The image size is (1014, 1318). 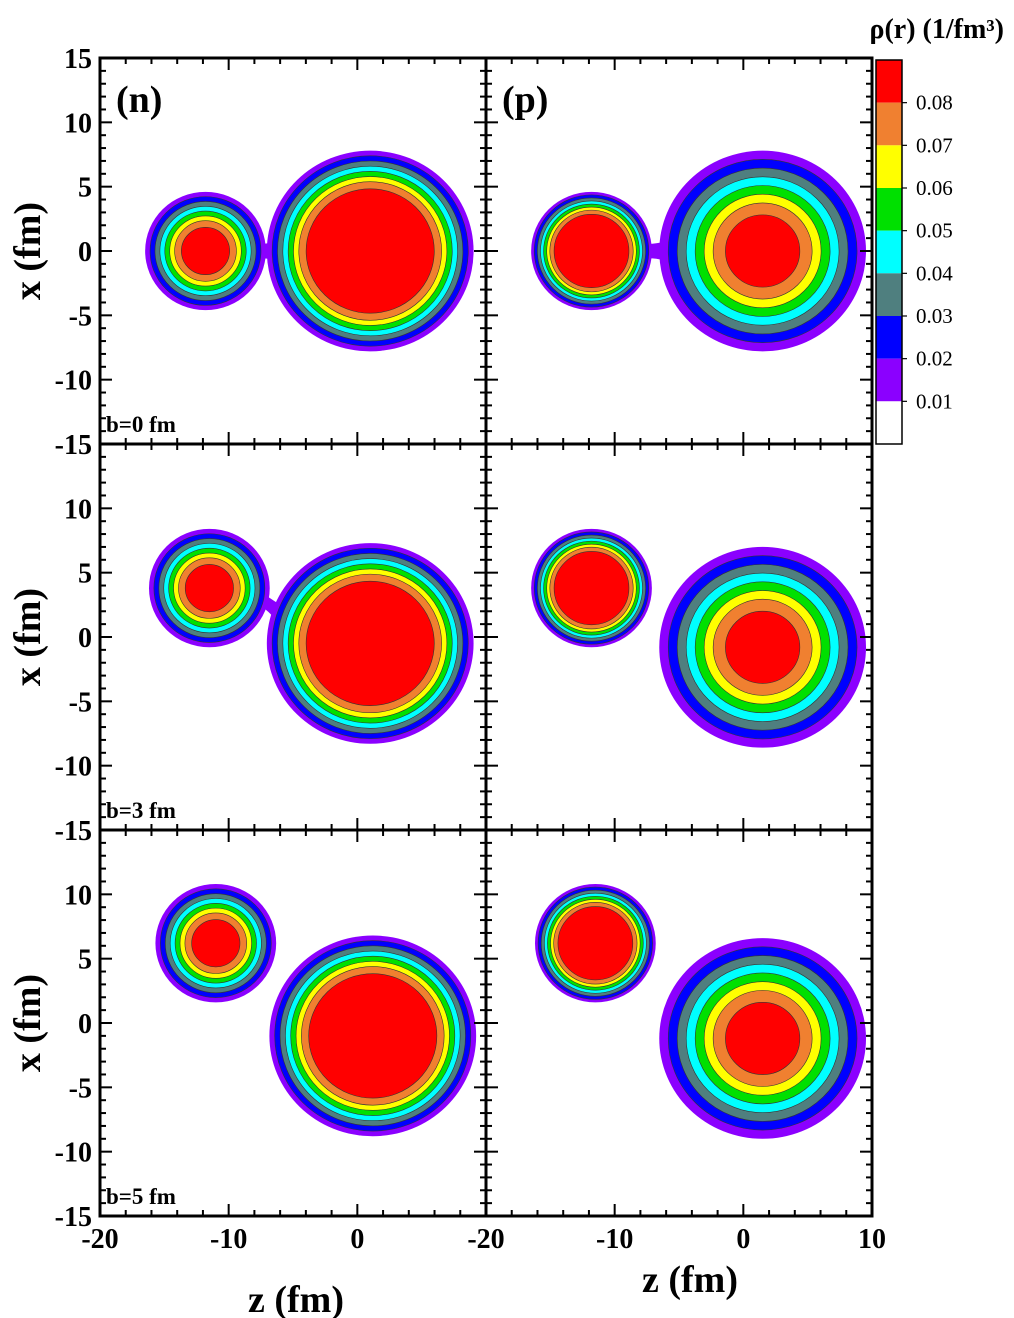 What do you see at coordinates (141, 1196) in the screenshot?
I see `impact-parameter-label-row-3: b=5 fm` at bounding box center [141, 1196].